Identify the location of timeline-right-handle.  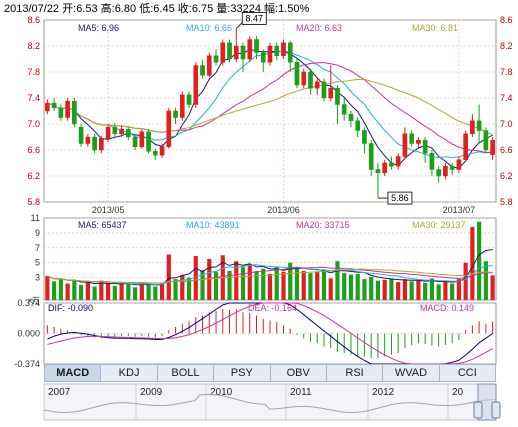
(496, 410).